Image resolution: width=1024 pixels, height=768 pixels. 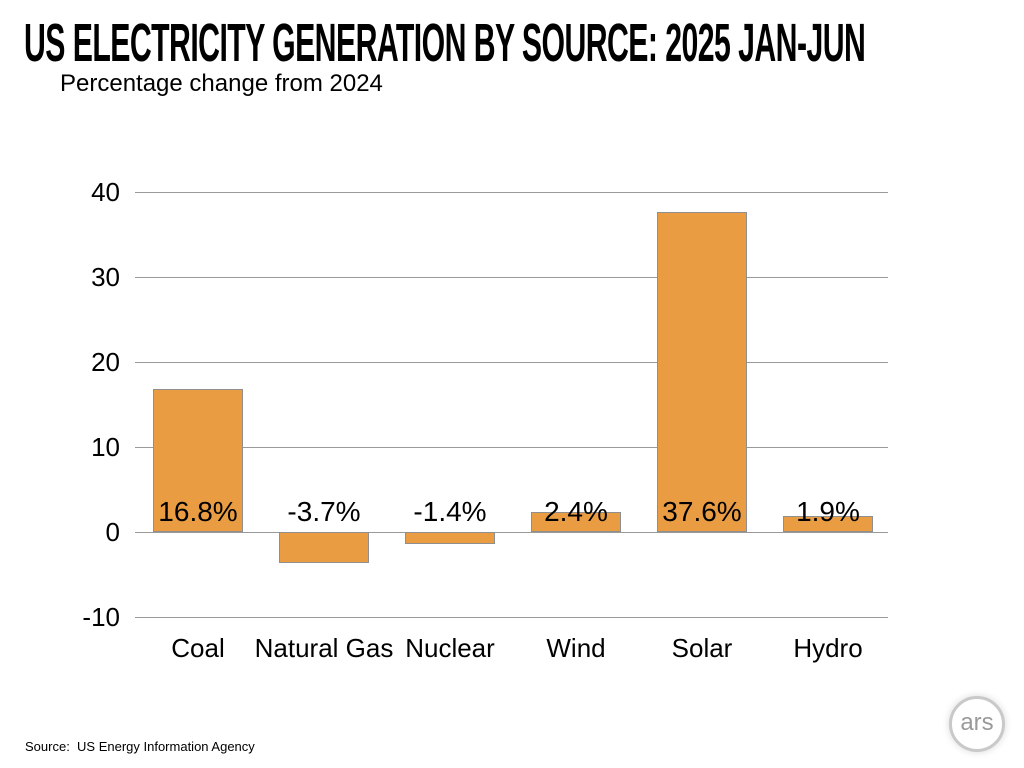 I want to click on bar-hydro, so click(x=828, y=523).